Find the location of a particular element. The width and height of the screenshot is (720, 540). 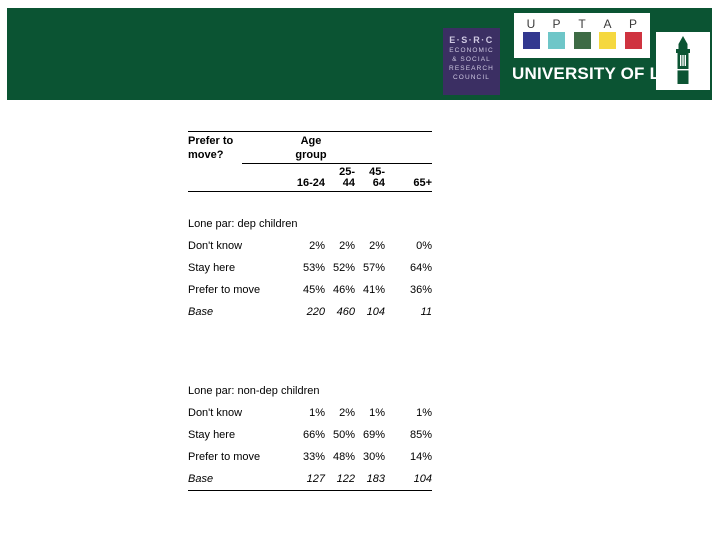

cell-value: 33% is located at coordinates (313, 457).